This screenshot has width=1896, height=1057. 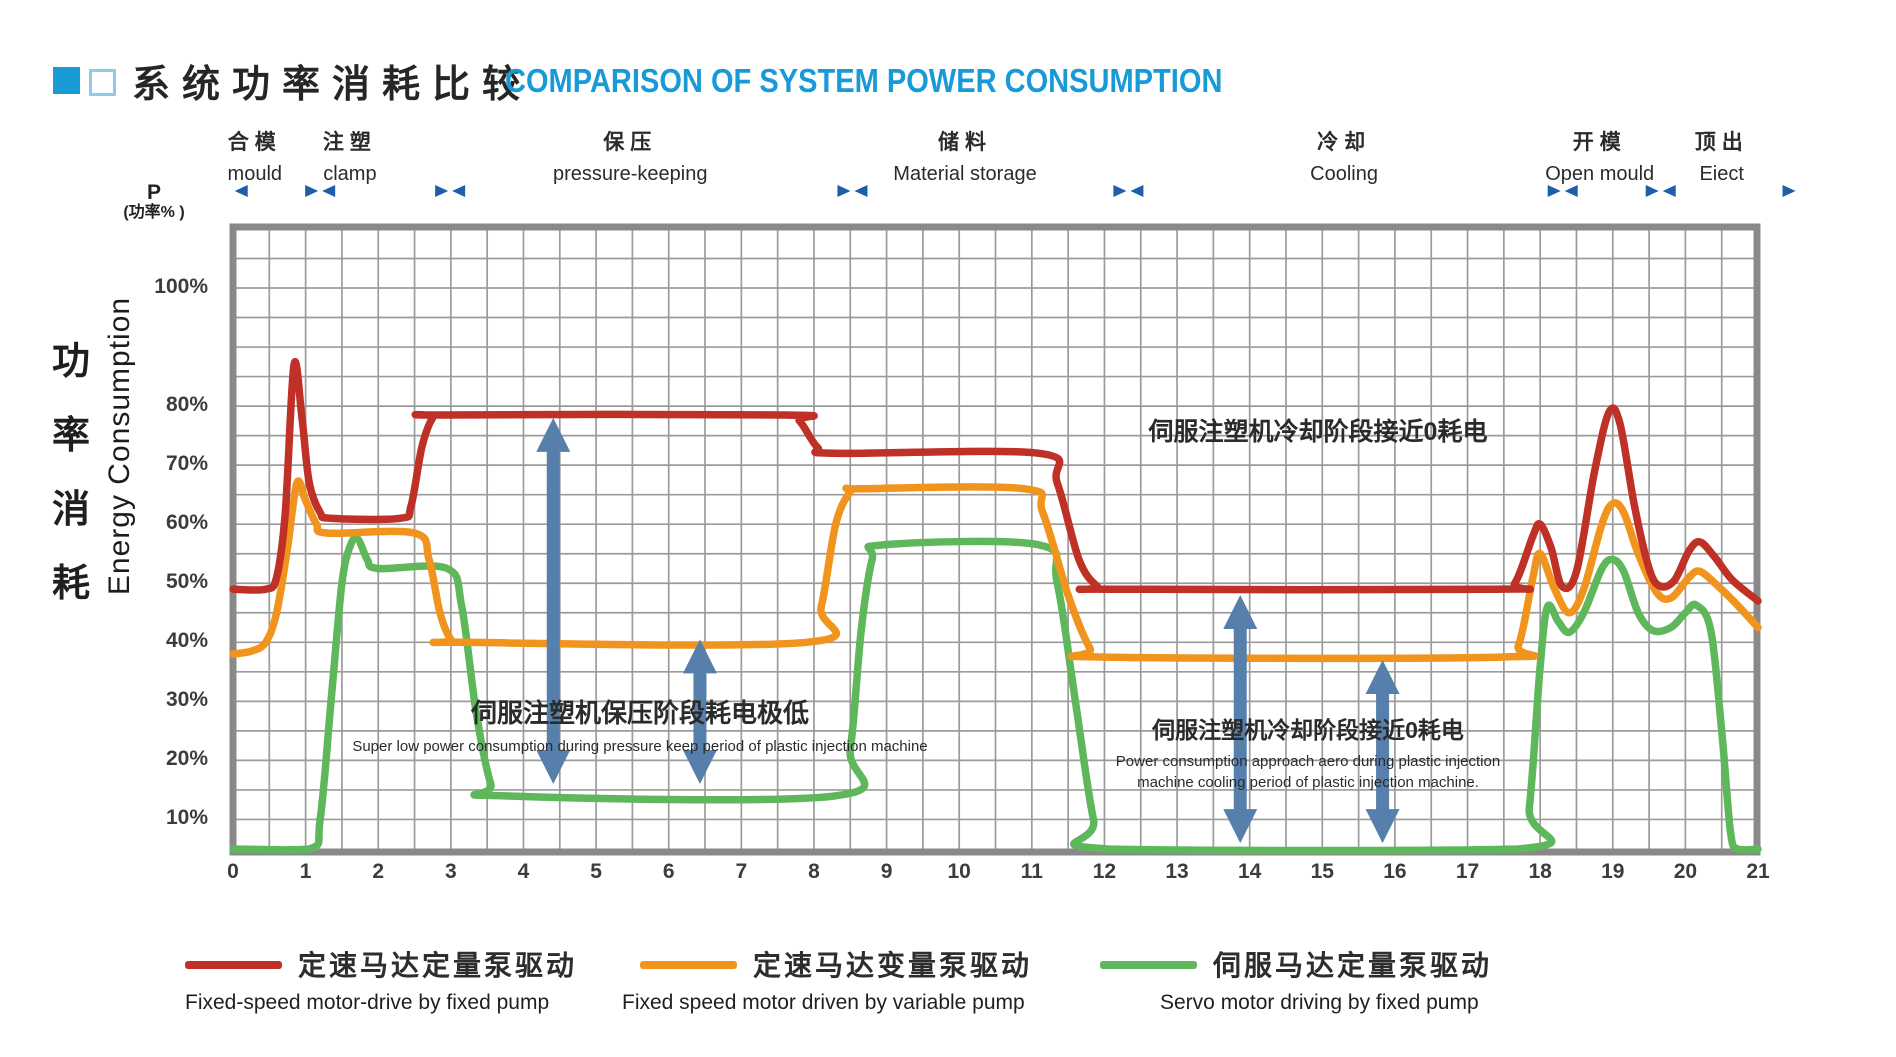 What do you see at coordinates (1344, 174) in the screenshot?
I see `phase-label-en: Cooling` at bounding box center [1344, 174].